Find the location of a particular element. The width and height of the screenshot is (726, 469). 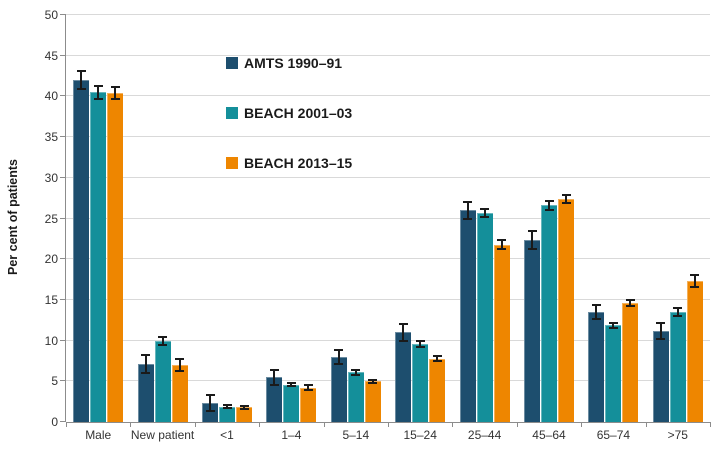

x-category-label: 5–14 is located at coordinates (356, 435).